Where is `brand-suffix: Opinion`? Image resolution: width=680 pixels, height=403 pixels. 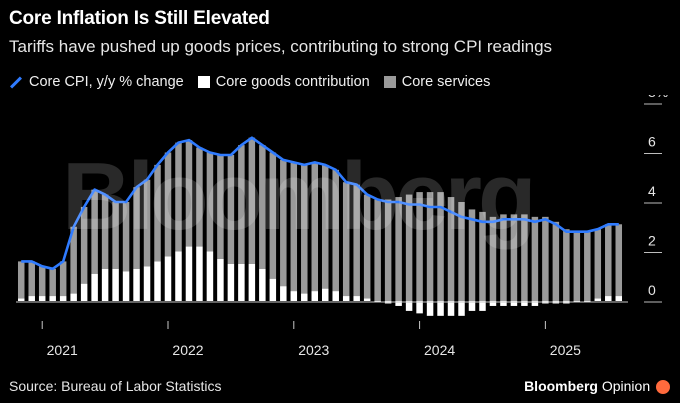
brand-suffix: Opinion is located at coordinates (626, 385).